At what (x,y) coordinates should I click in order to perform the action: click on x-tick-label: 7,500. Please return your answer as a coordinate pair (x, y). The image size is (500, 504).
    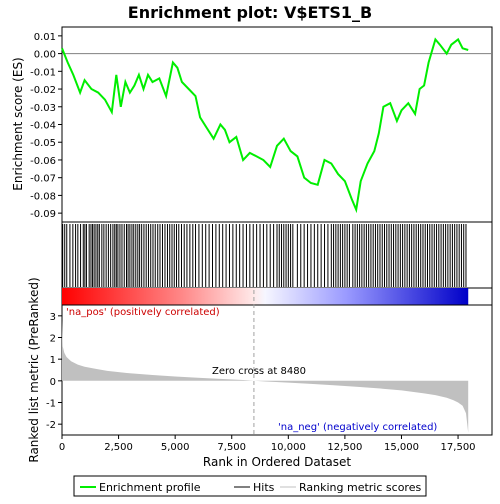
    Looking at the image, I should click on (231, 447).